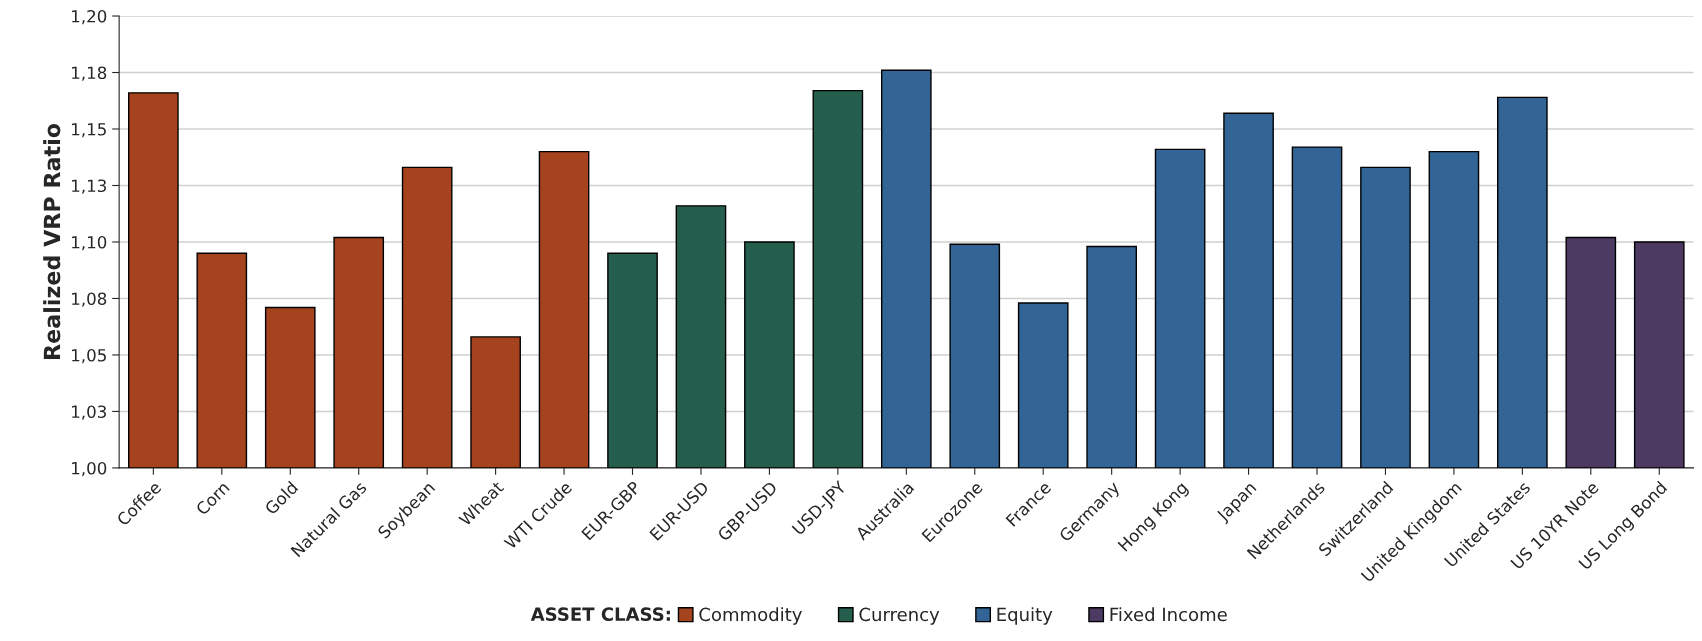 The height and width of the screenshot is (641, 1702). I want to click on legend-label: Fixed Income, so click(1168, 614).